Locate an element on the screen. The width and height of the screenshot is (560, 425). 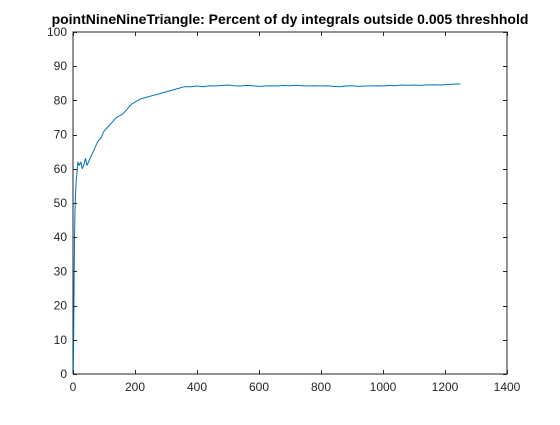
x-tick-label: 400 is located at coordinates (197, 387).